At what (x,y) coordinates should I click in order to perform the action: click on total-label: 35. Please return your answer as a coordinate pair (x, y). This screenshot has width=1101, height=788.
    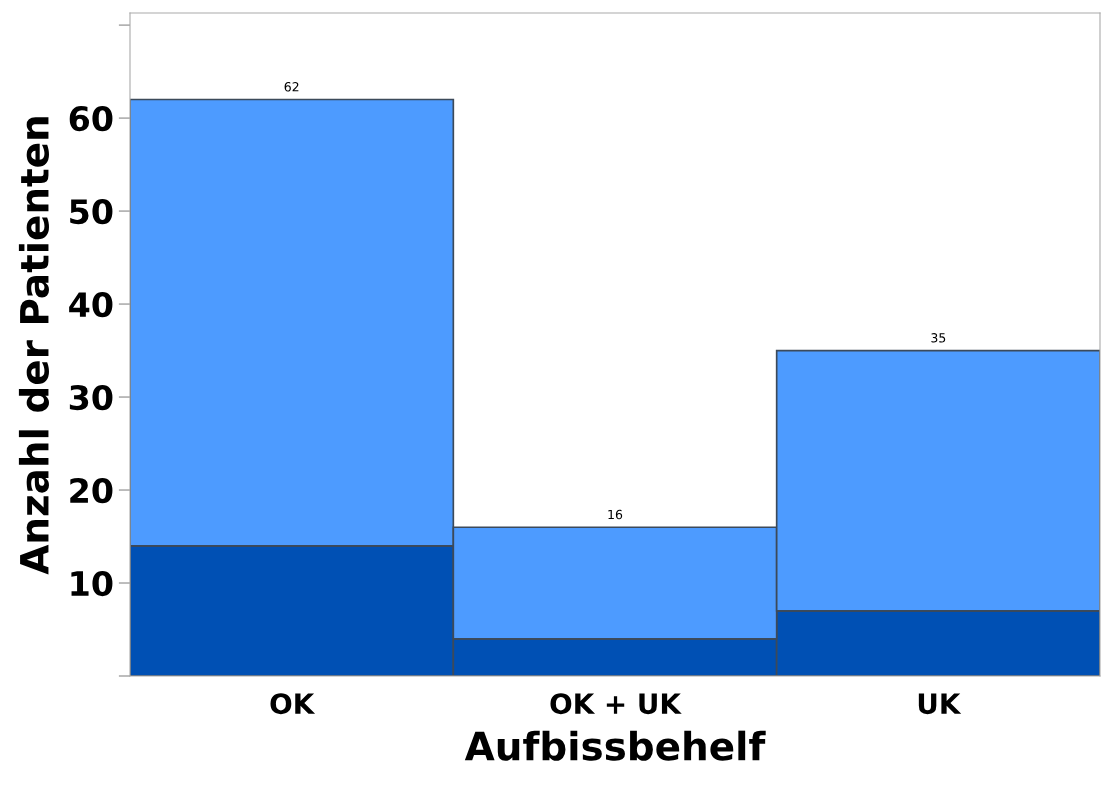
    Looking at the image, I should click on (938, 338).